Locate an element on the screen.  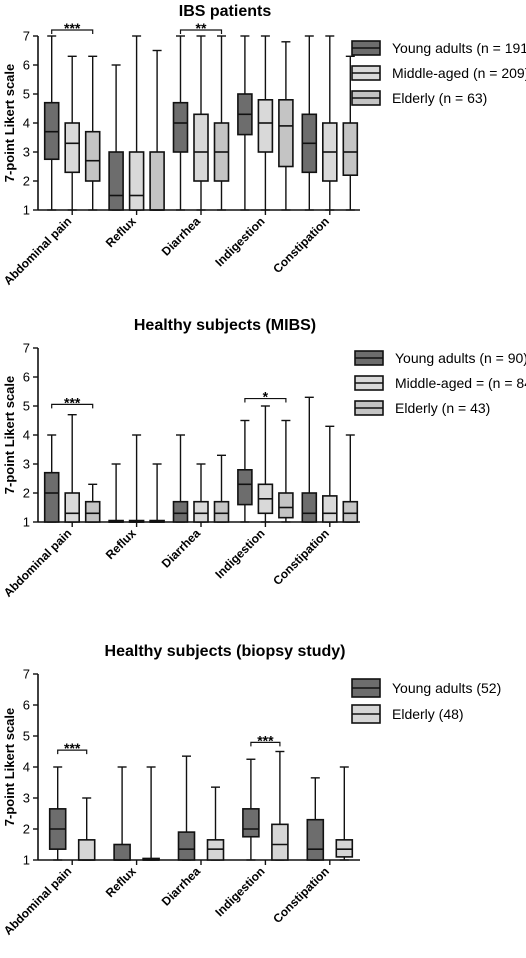
significance-label: * is located at coordinates (266, 397).